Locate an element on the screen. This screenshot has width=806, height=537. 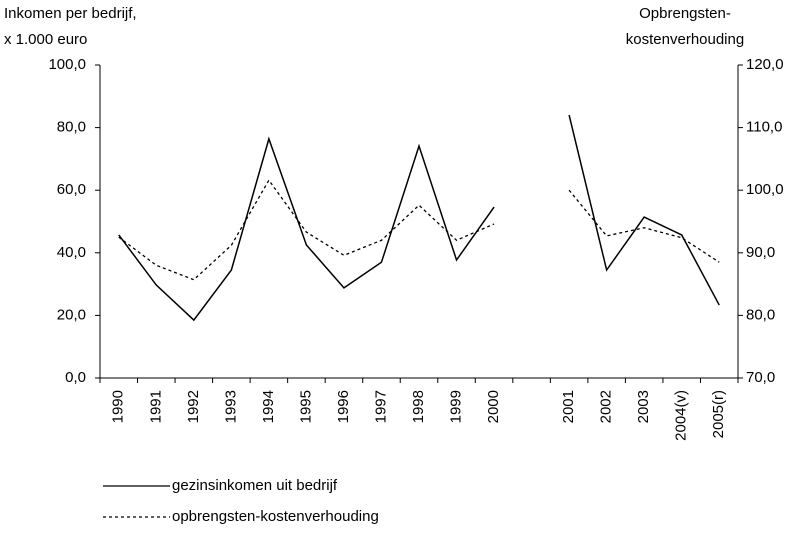
y-tick-label: 60,0 is located at coordinates (71, 189).